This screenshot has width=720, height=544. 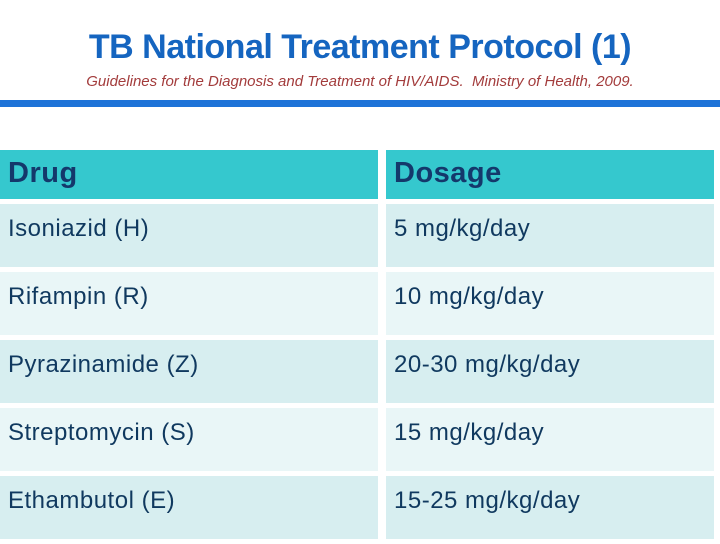 What do you see at coordinates (360, 47) in the screenshot?
I see `slide-title: TB National Treatment Protocol (1)` at bounding box center [360, 47].